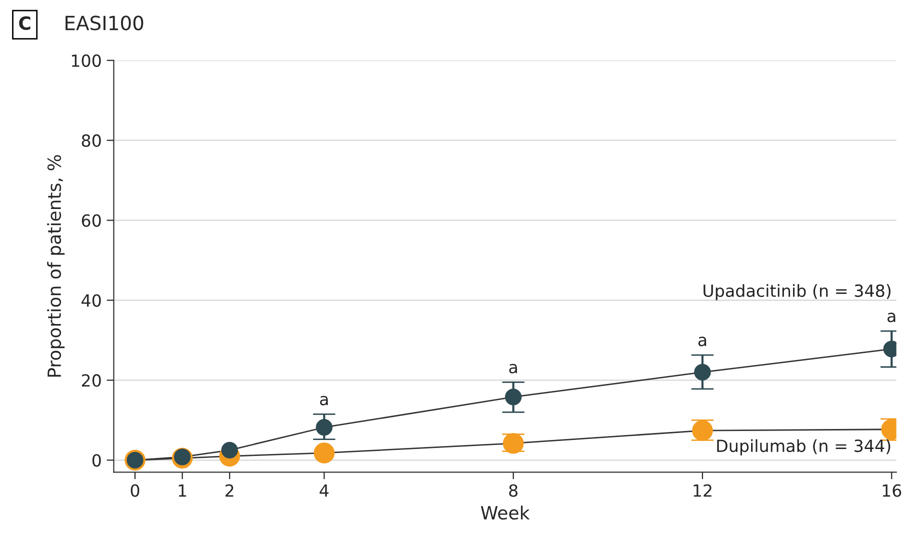 Image resolution: width=910 pixels, height=549 pixels. What do you see at coordinates (86, 60) in the screenshot?
I see `y-tick-label: 100` at bounding box center [86, 60].